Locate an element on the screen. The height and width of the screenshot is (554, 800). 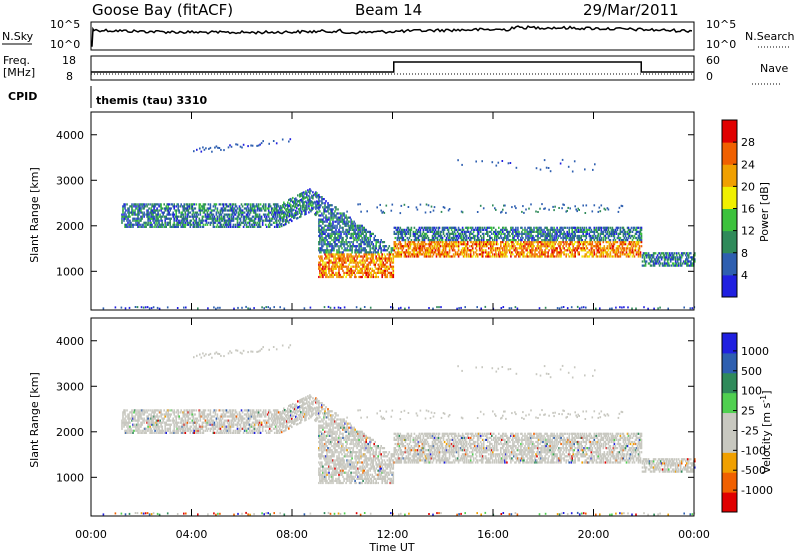
noise-strip-frame is located at coordinates (392, 36).